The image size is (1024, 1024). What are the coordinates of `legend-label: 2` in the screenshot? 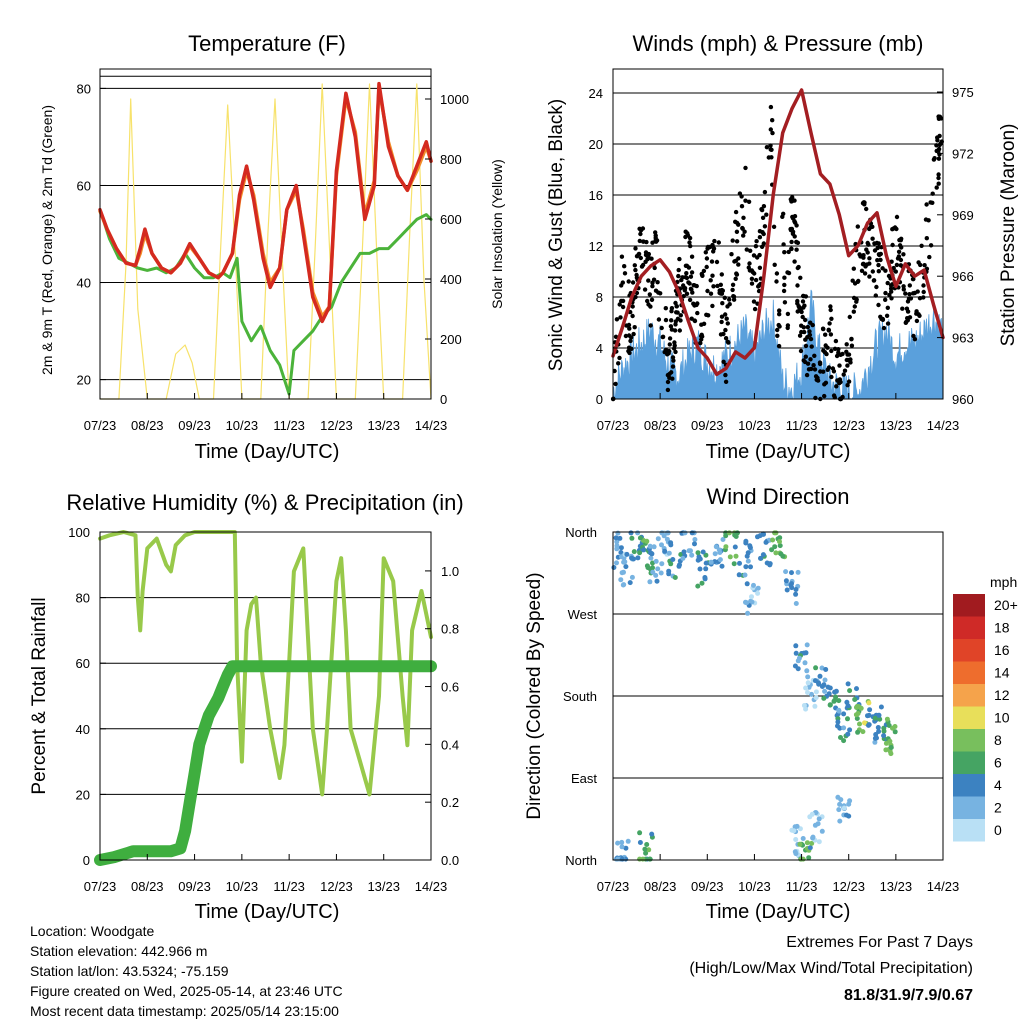 It's located at (998, 808).